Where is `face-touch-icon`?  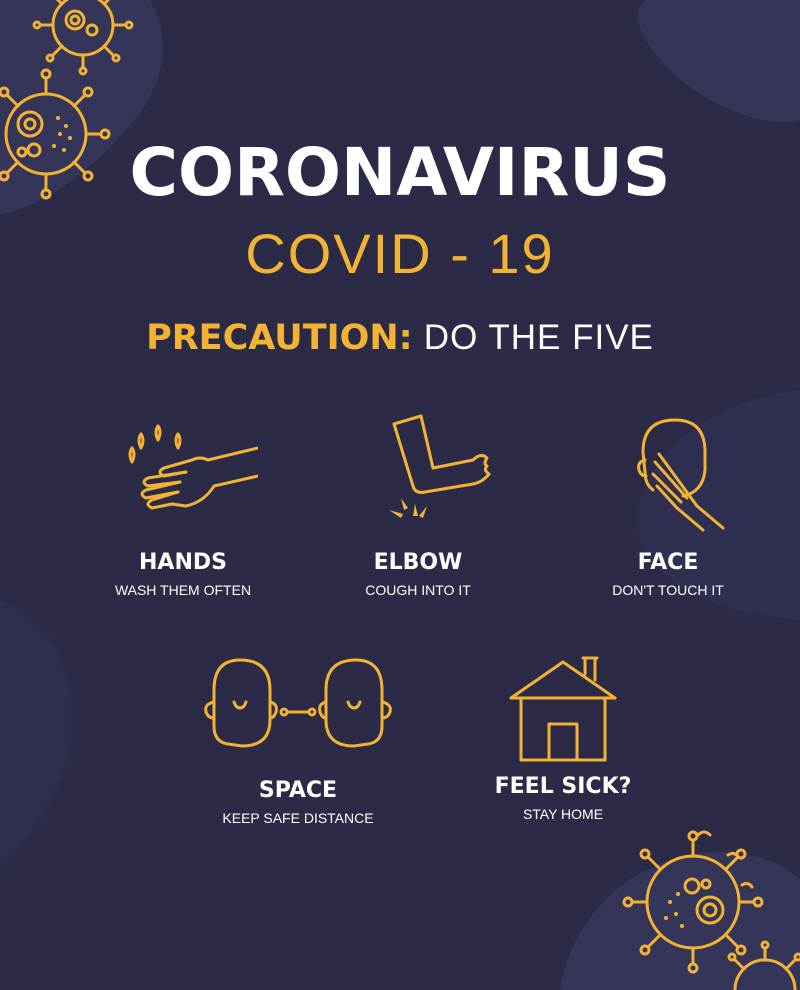
face-touch-icon is located at coordinates (681, 475).